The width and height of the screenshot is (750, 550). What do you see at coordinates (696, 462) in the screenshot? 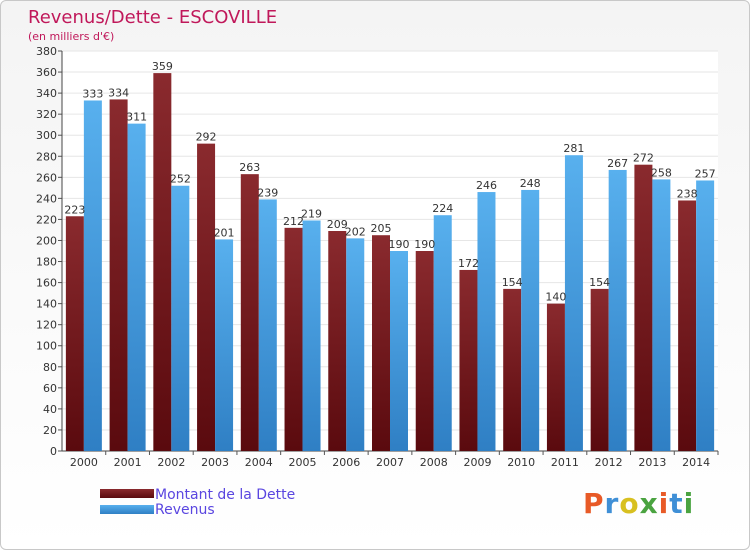
I see `x-tick-label: 2014` at bounding box center [696, 462].